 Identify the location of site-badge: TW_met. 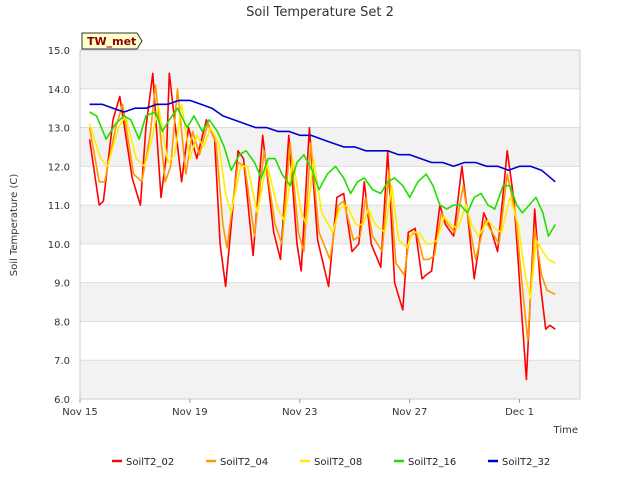
(112, 41).